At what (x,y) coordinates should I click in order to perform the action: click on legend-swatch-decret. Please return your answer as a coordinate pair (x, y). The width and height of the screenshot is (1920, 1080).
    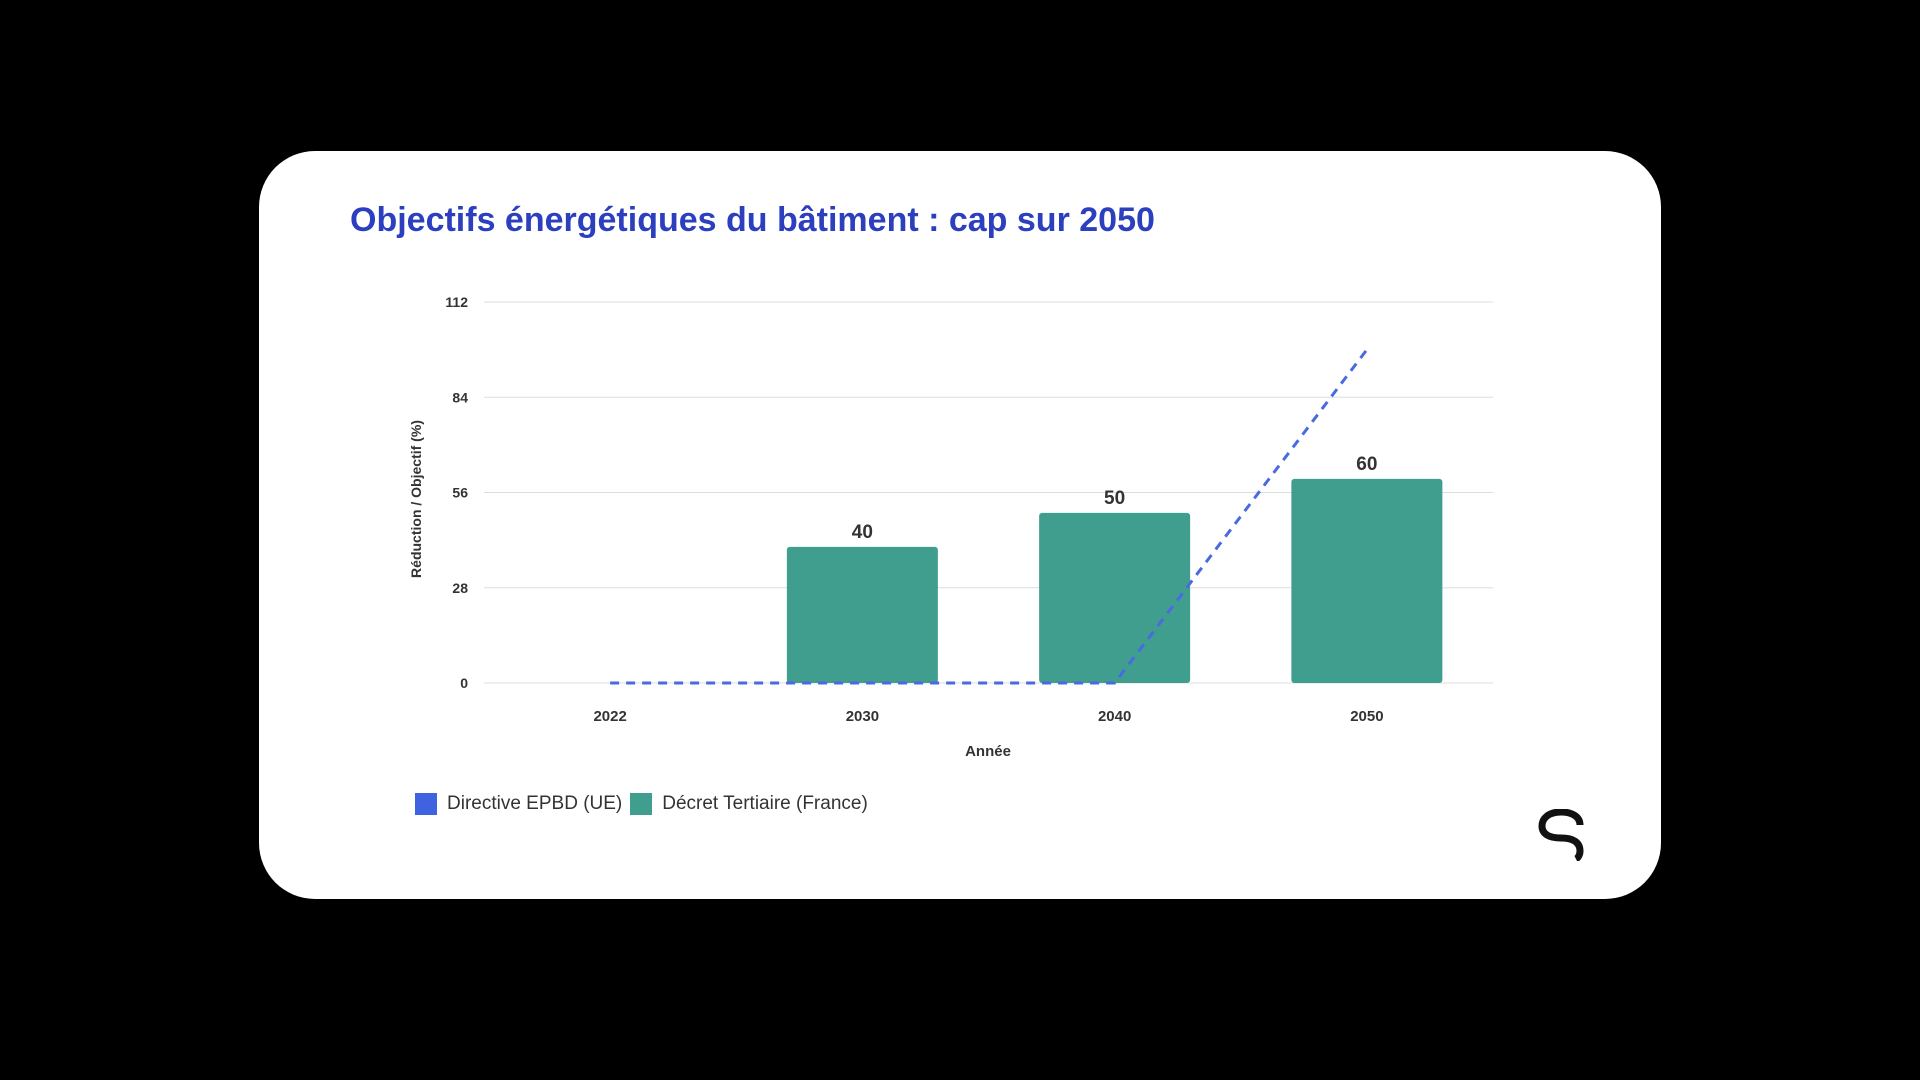
    Looking at the image, I should click on (641, 804).